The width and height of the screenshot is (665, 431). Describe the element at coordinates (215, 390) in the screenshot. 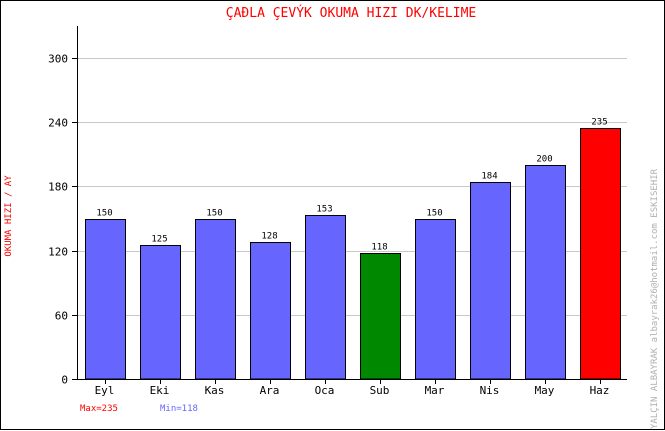

I see `x-tick-label: Kas` at that location.